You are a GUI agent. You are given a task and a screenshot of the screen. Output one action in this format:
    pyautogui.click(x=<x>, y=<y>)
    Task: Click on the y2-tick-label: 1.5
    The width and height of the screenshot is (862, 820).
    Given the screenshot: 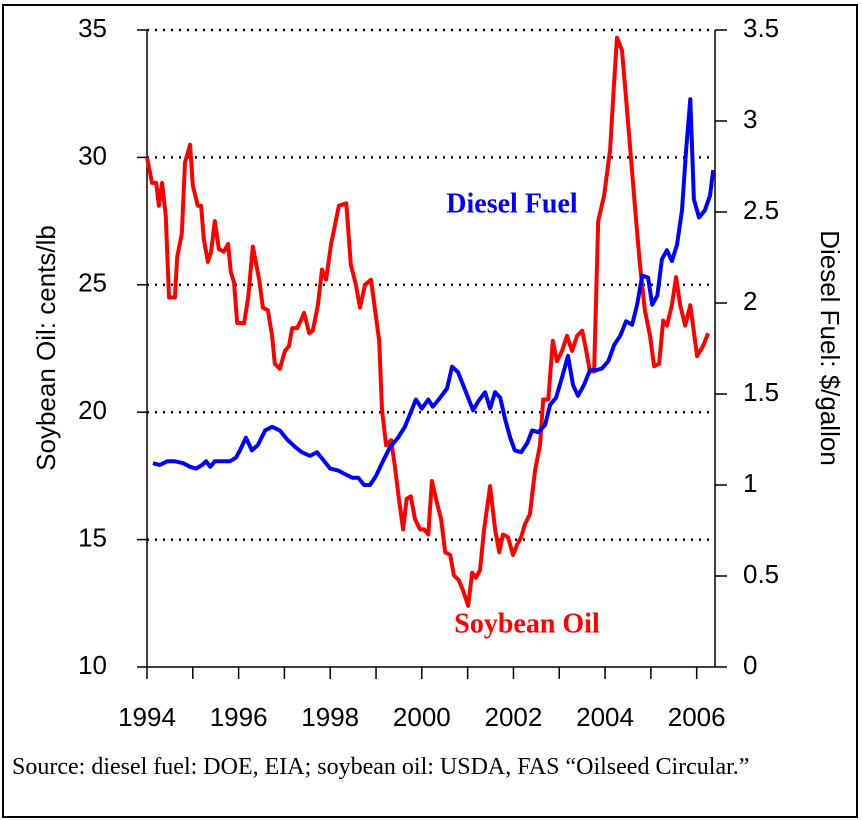 What is the action you would take?
    pyautogui.click(x=761, y=392)
    